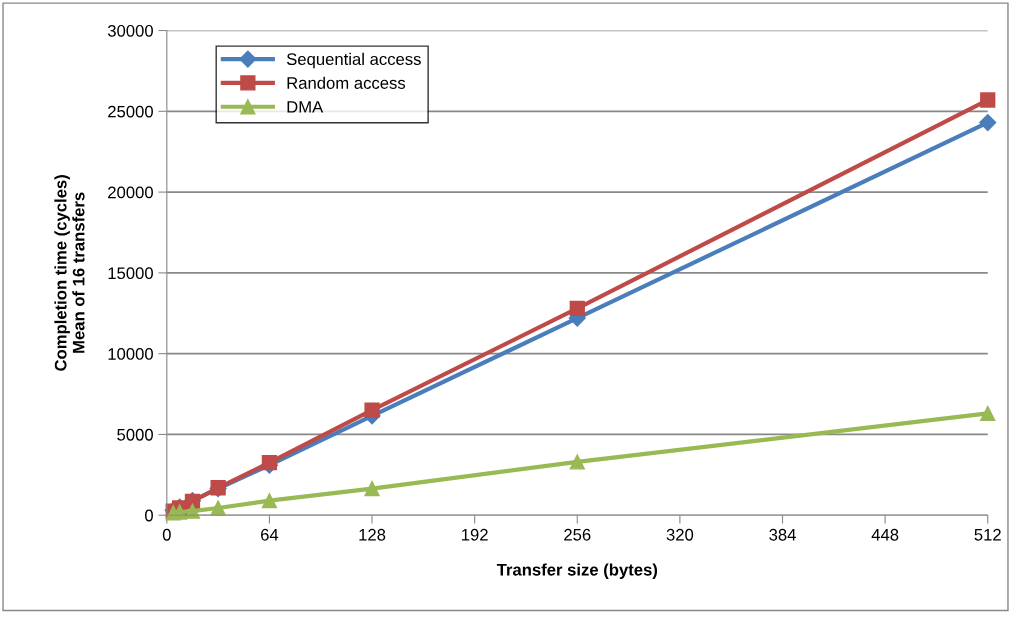 The image size is (1011, 623). Describe the element at coordinates (475, 534) in the screenshot. I see `x-tick-label: 192` at that location.